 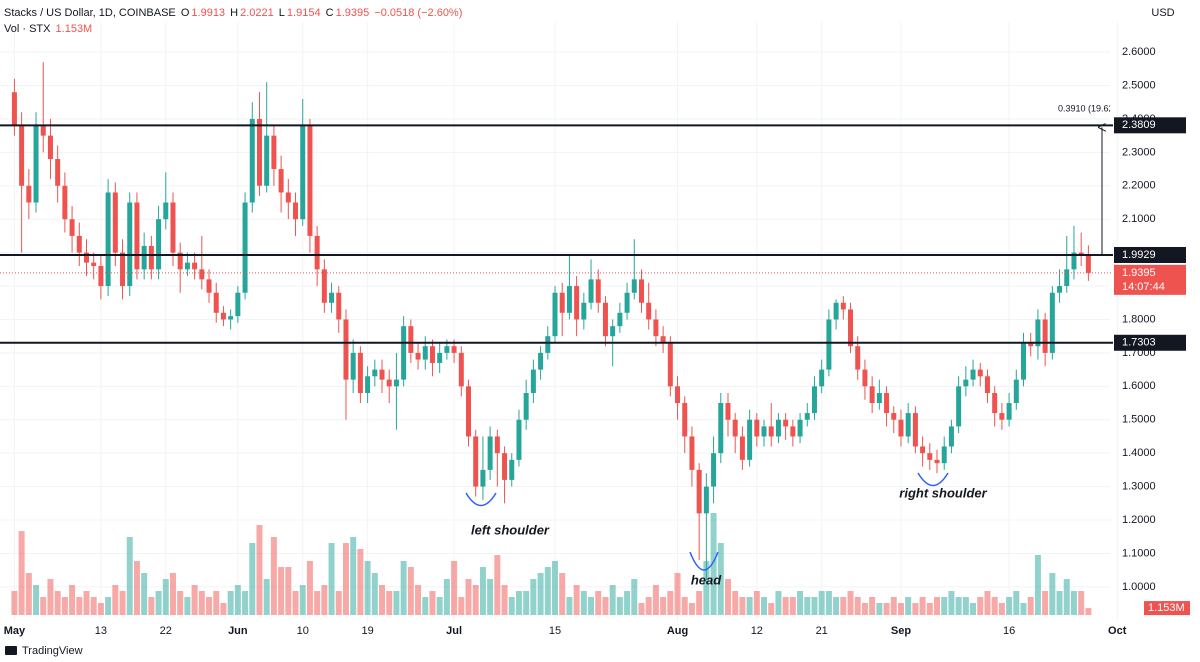 What do you see at coordinates (15, 631) in the screenshot?
I see `x-tick-label: May` at bounding box center [15, 631].